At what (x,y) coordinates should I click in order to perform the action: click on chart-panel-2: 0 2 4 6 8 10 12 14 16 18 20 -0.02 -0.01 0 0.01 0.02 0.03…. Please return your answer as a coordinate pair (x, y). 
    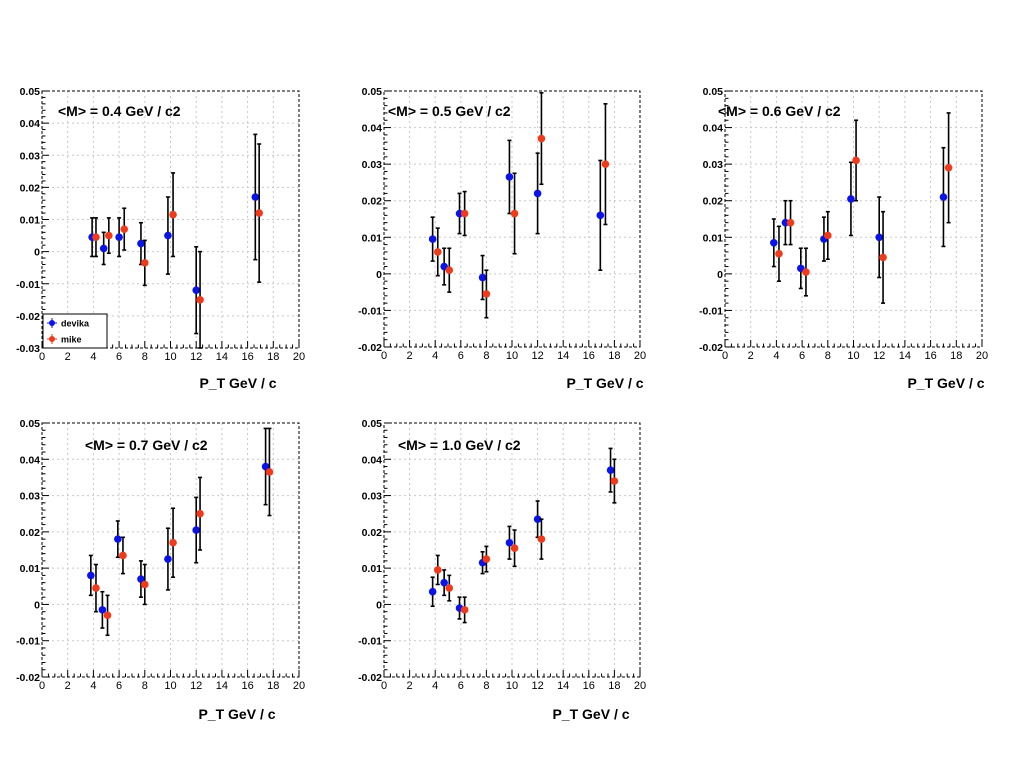
    Looking at the image, I should click on (502, 238).